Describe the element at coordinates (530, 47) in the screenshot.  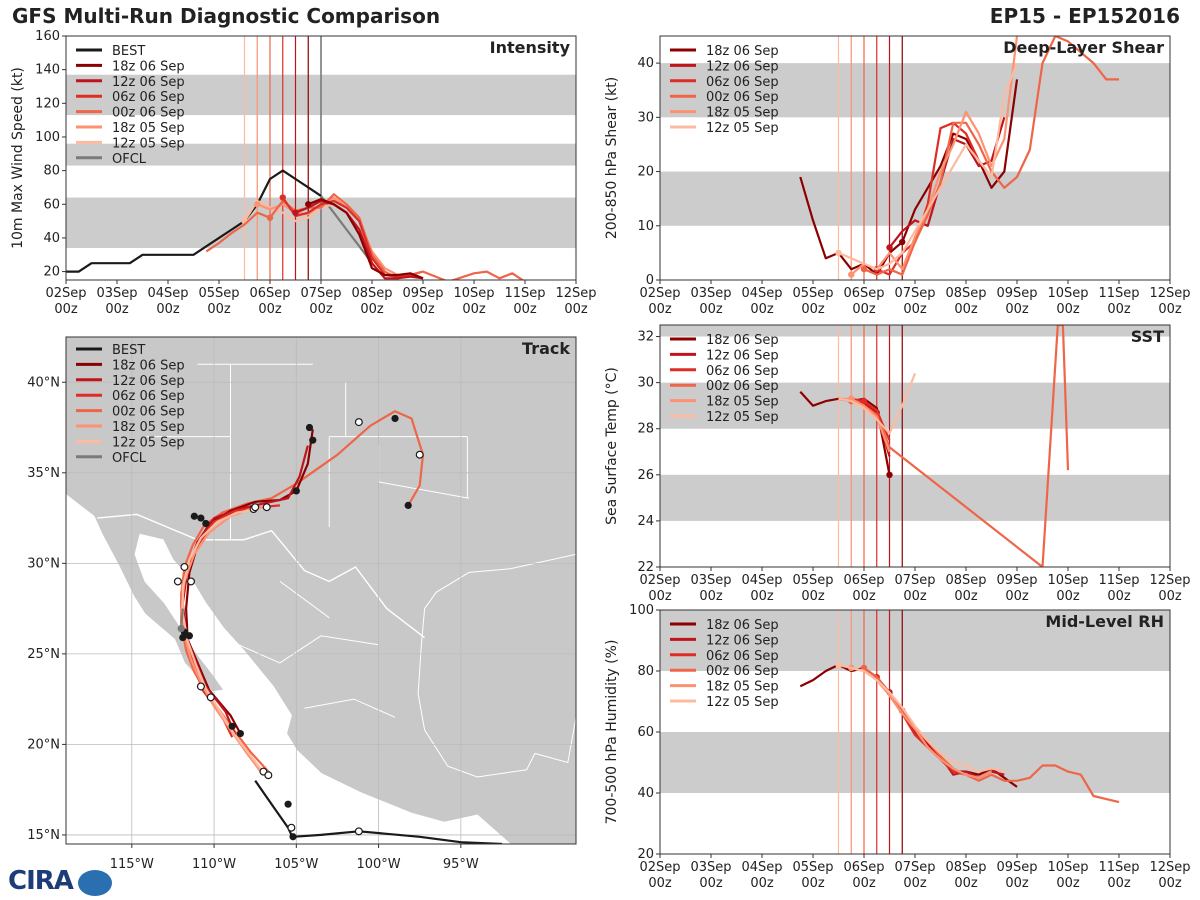
I see `panel-title: Intensity` at that location.